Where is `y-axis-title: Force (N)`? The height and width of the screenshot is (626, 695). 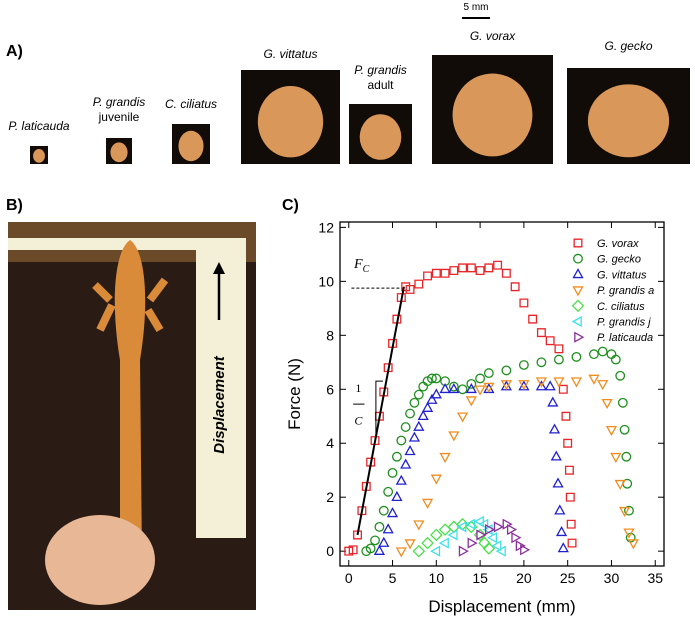 y-axis-title: Force (N) is located at coordinates (294, 394).